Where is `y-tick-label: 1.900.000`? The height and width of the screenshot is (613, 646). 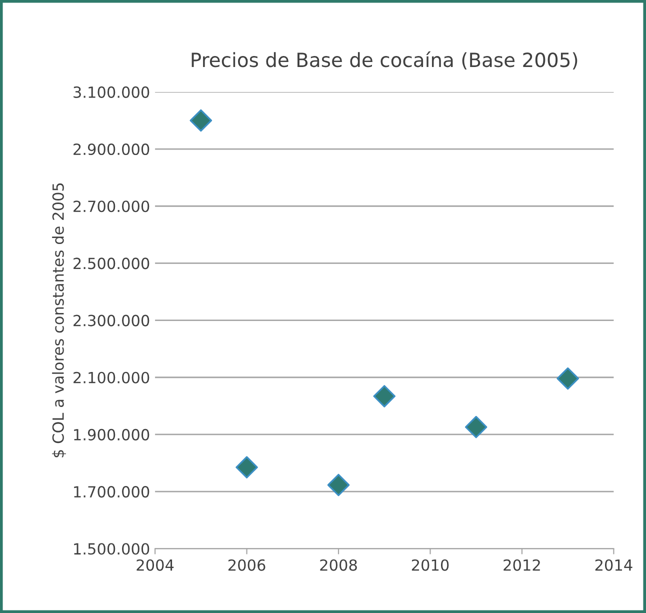
y-tick-label: 1.900.000 is located at coordinates (112, 434).